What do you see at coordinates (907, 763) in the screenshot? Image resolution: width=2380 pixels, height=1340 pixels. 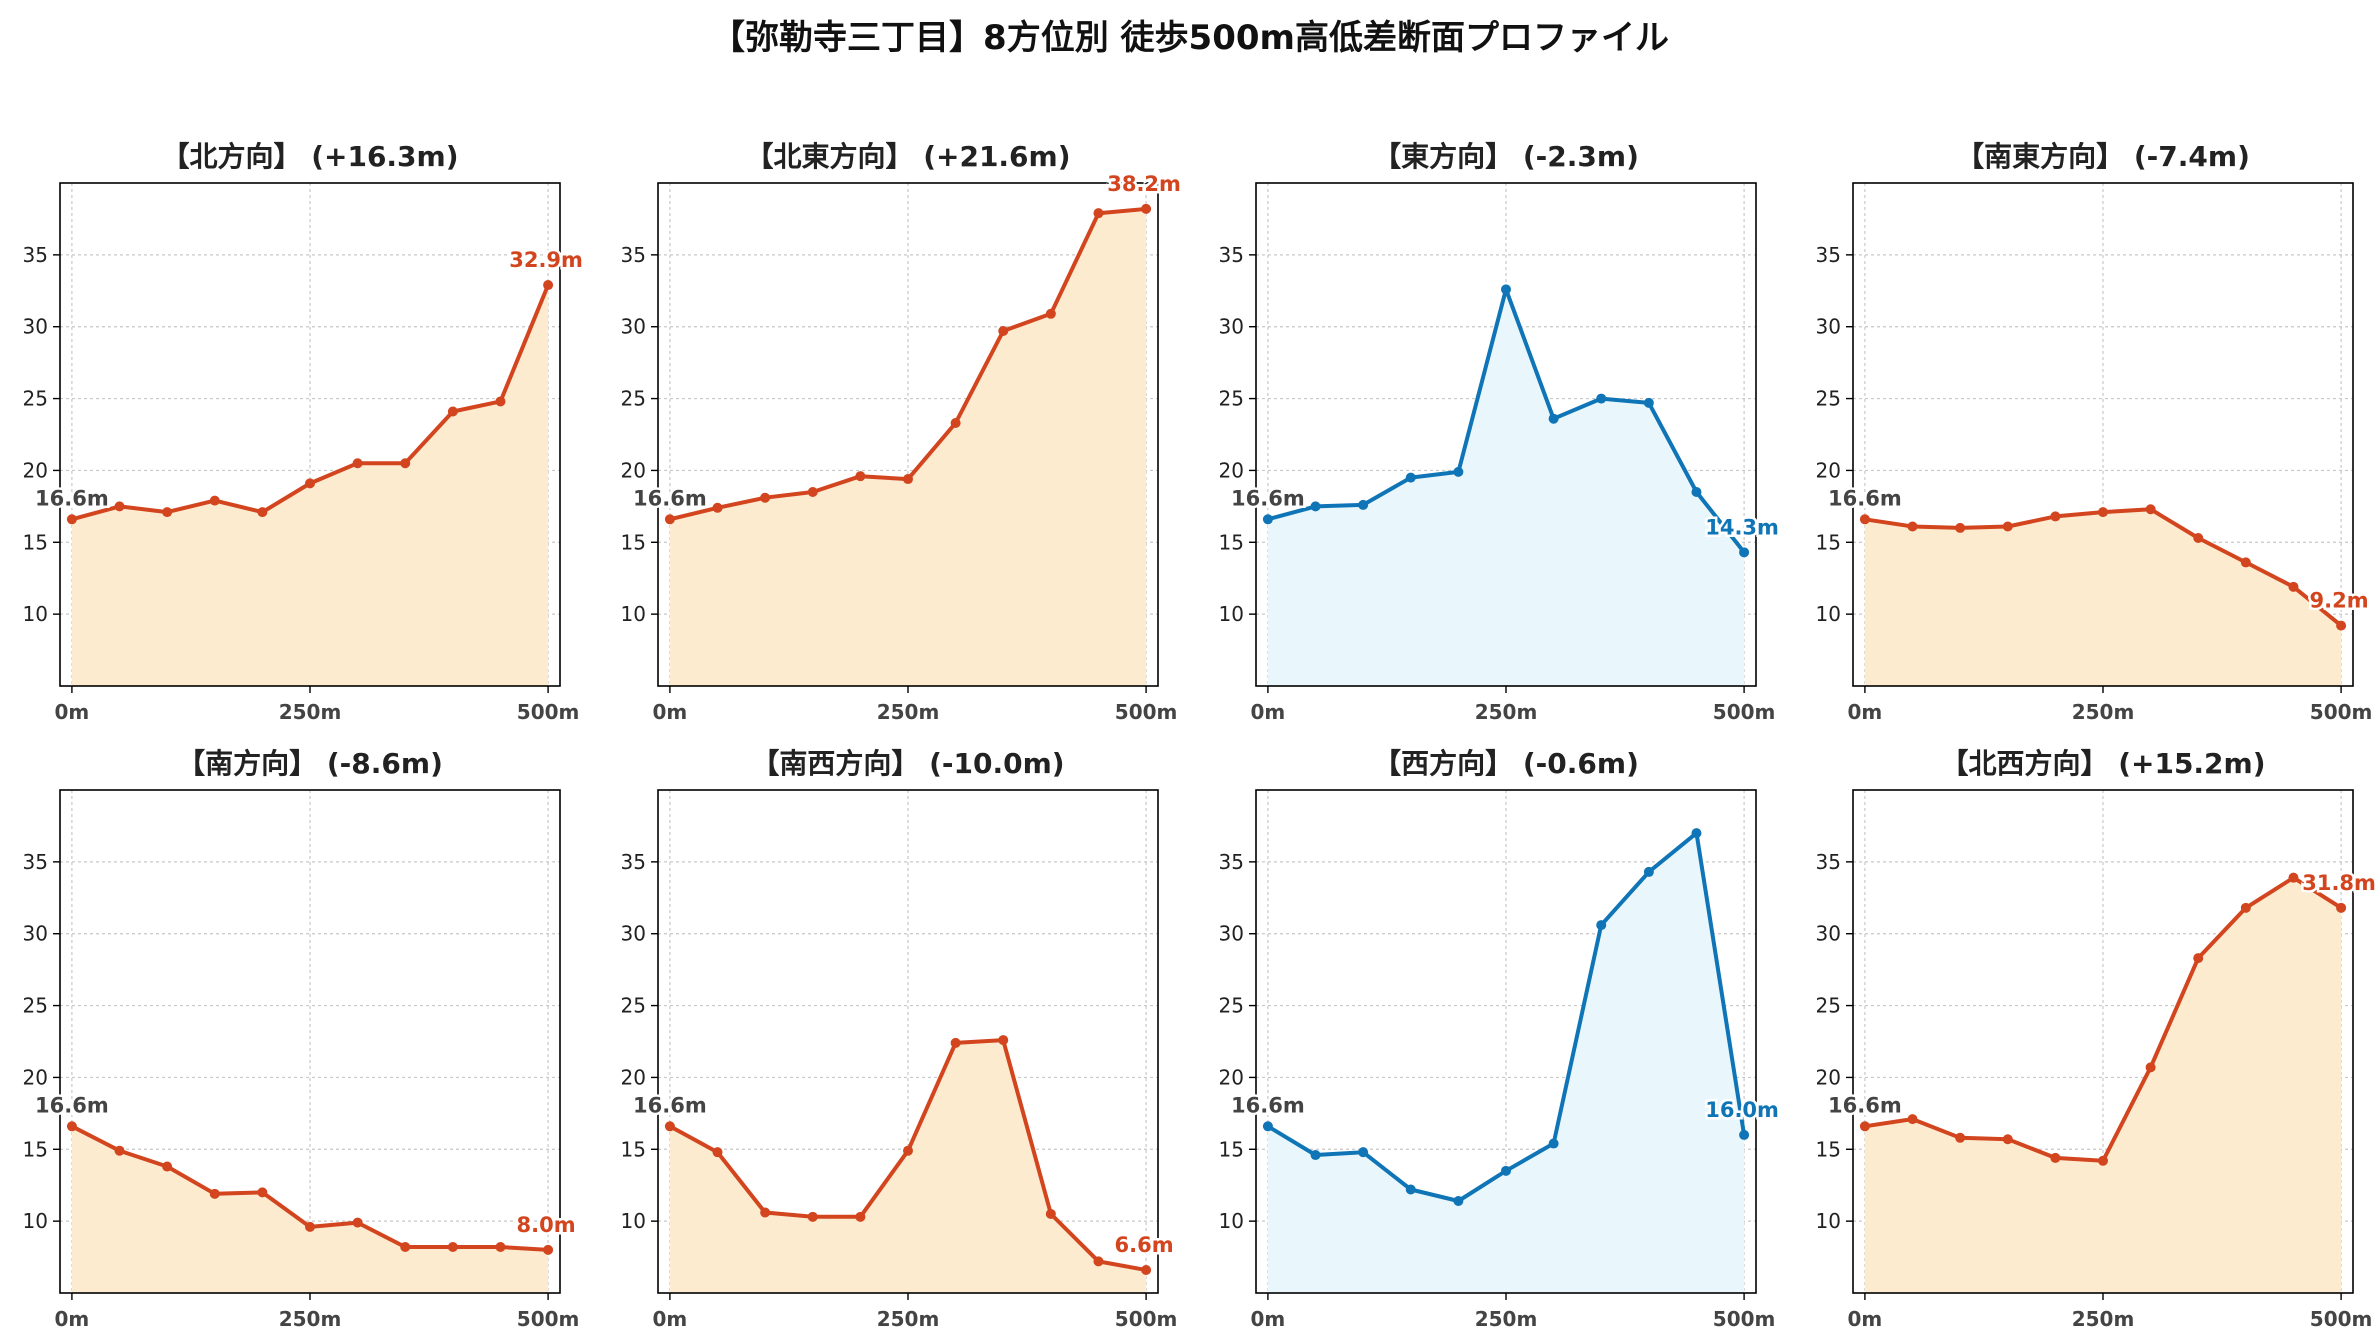 I see `subplot-title: 【南西方向】 (-10.0m)` at bounding box center [907, 763].